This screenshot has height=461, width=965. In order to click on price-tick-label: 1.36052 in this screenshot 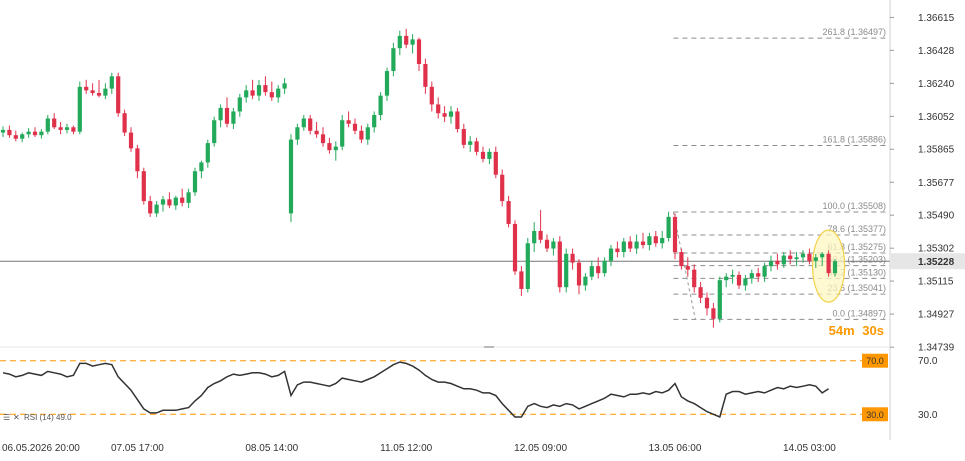, I will do `click(936, 117)`.